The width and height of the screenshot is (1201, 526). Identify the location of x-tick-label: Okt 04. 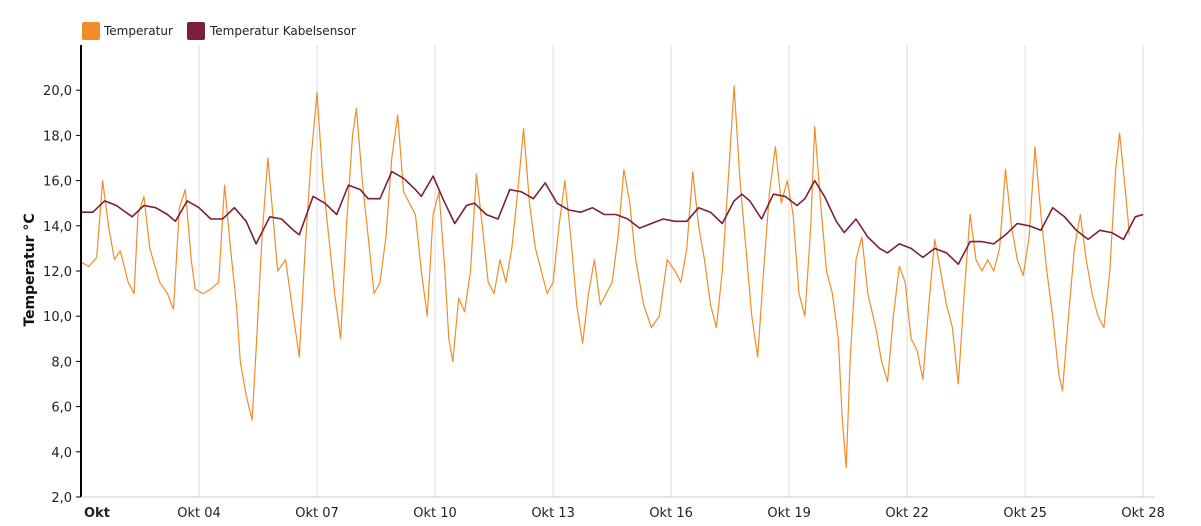
(199, 513).